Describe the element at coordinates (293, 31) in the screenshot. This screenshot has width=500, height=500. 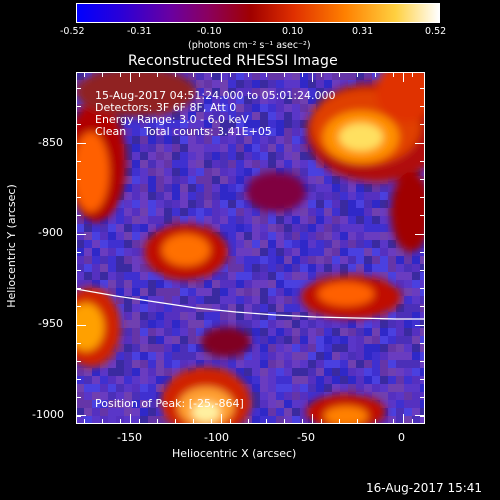
I see `colorbar-tick-4: 0.10` at that location.